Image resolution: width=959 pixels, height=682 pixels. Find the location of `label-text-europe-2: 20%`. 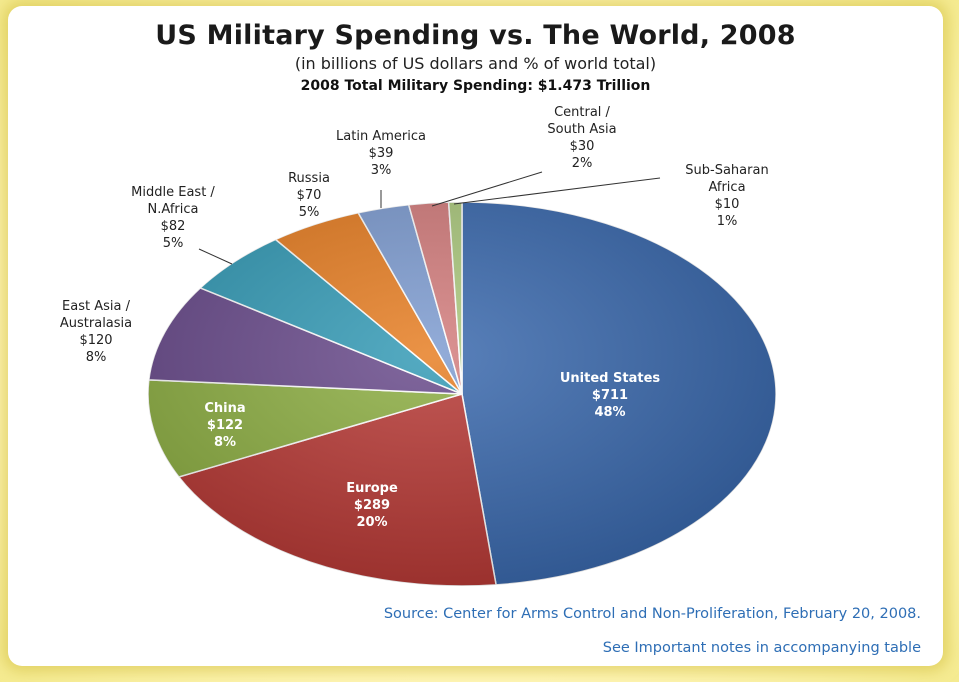

label-text-europe-2: 20% is located at coordinates (371, 522).